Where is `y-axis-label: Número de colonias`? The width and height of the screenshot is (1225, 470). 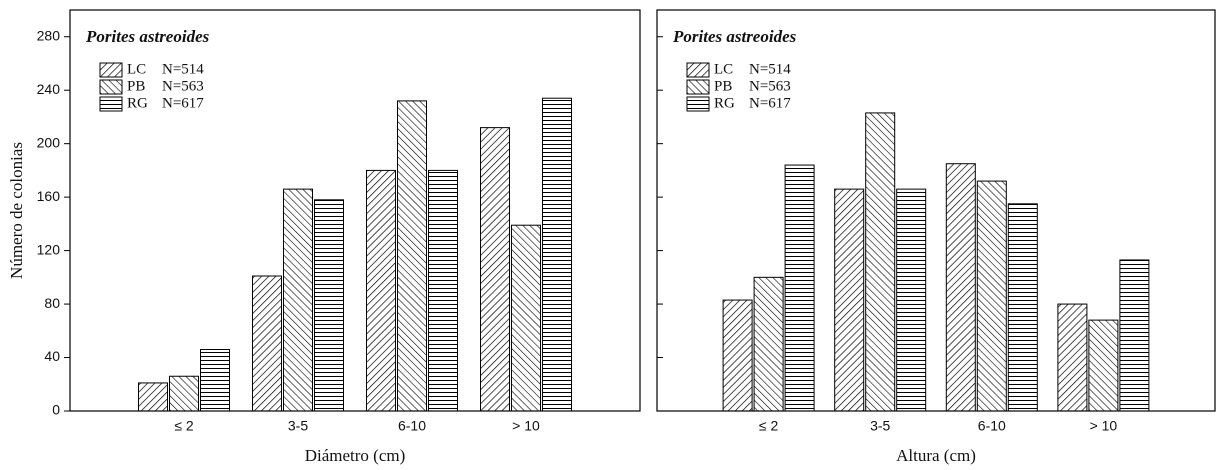 y-axis-label: Número de colonias is located at coordinates (16, 210).